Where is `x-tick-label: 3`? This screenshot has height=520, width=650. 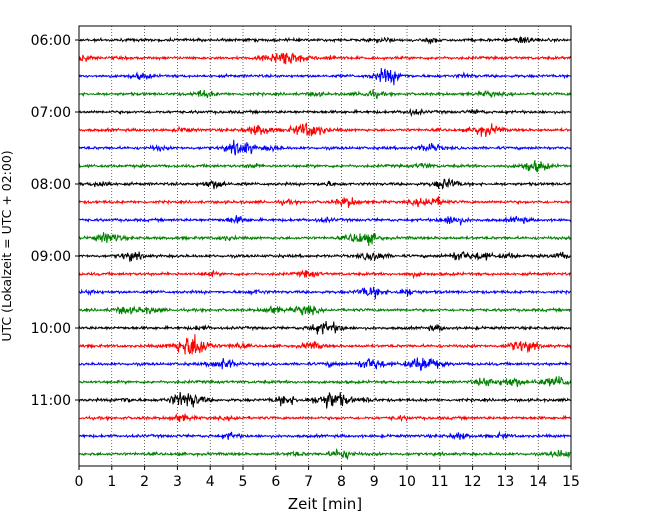
x-tick-label: 3 is located at coordinates (177, 482).